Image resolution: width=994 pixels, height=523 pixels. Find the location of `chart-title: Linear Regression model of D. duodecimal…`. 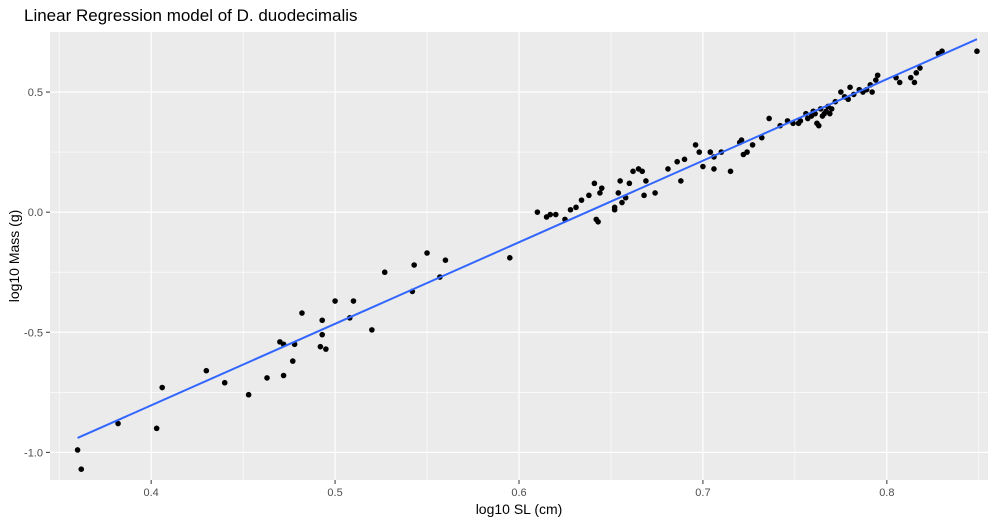

chart-title: Linear Regression model of D. duodecimal… is located at coordinates (191, 15).